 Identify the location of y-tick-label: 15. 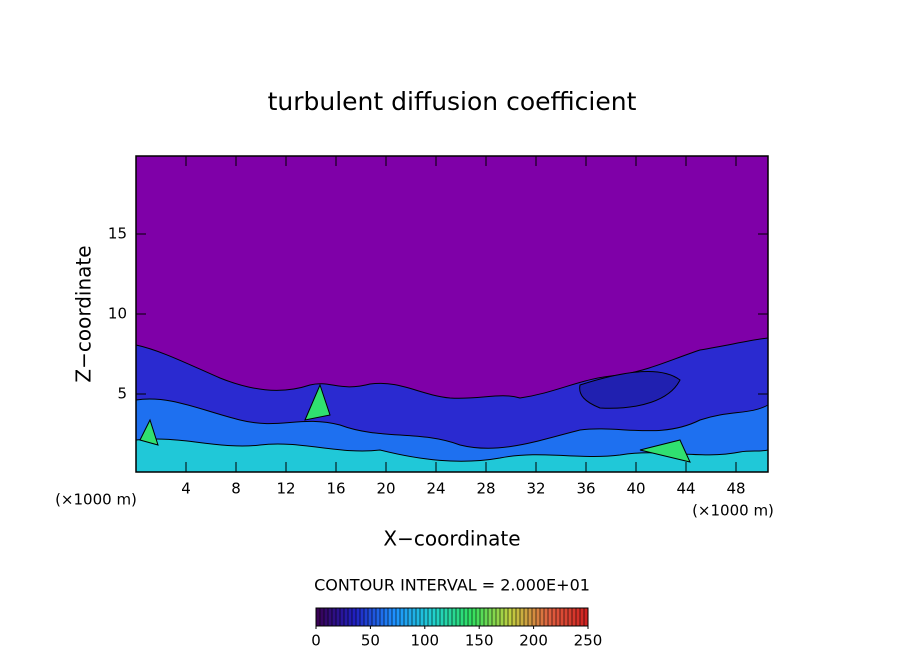
(117, 234).